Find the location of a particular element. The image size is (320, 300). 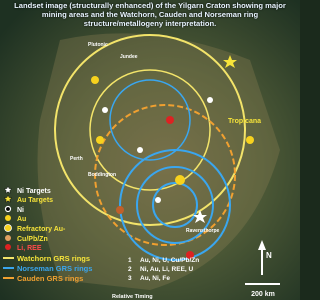

legend-label: Cu/Pb/Zn is located at coordinates (32, 239).